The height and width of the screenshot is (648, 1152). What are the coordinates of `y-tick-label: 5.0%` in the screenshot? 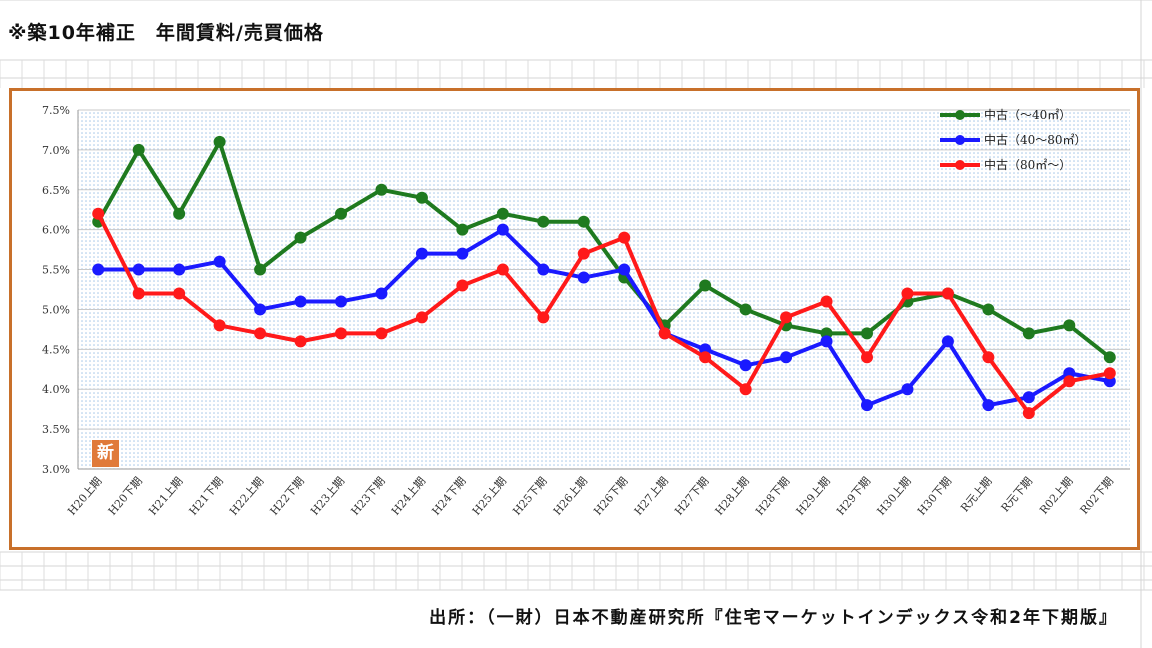 It's located at (56, 309).